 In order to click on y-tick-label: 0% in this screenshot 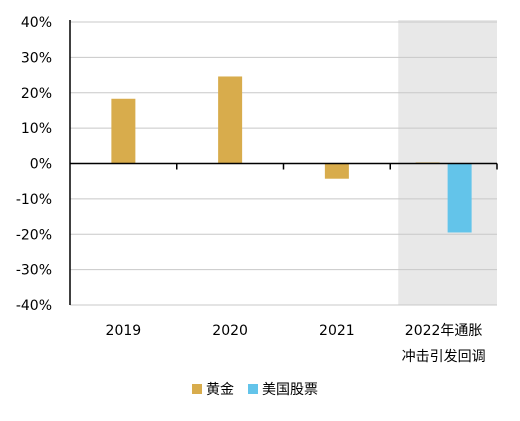, I will do `click(41, 165)`.